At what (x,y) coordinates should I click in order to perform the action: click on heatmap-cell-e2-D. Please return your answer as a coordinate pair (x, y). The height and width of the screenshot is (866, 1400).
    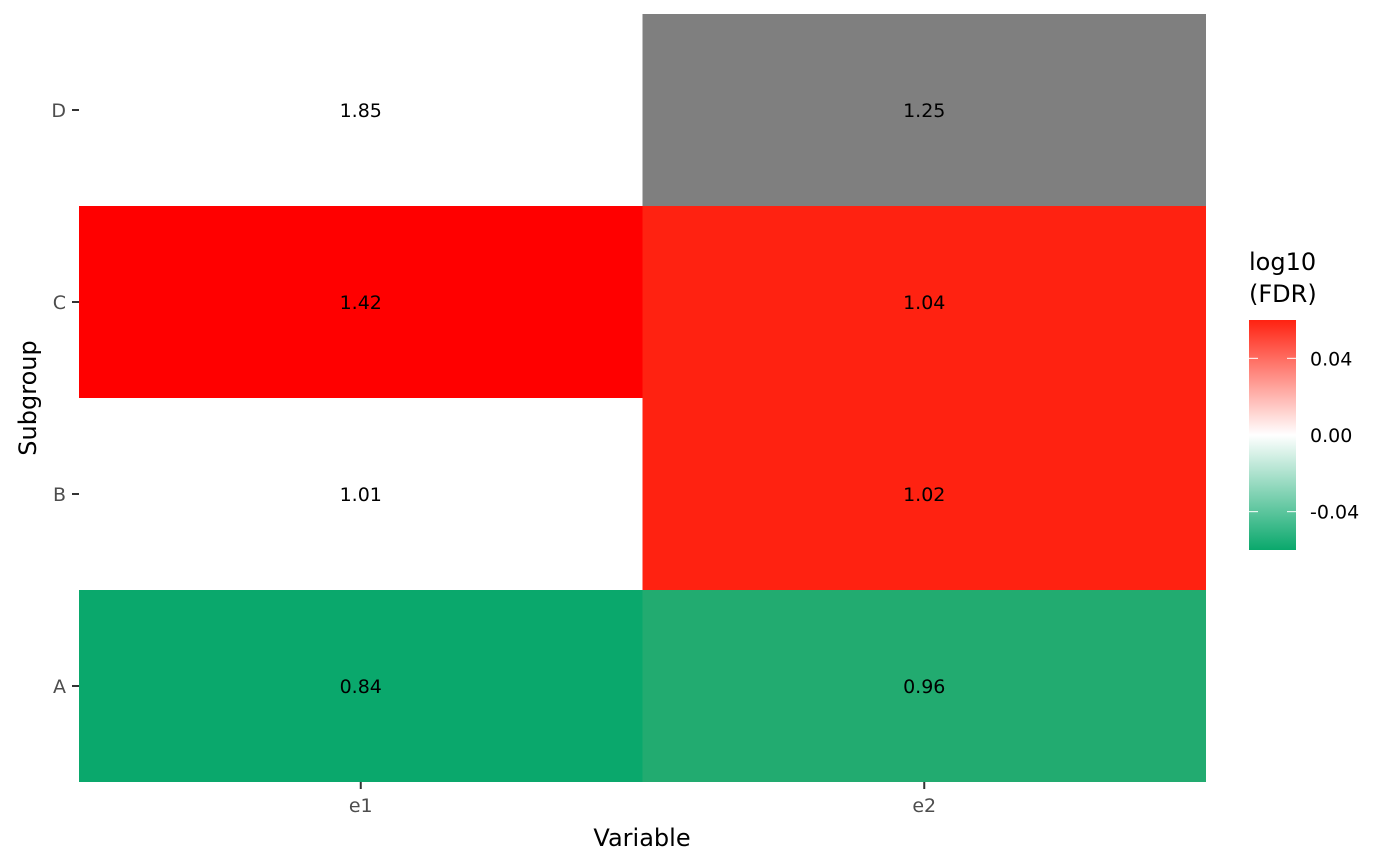
    Looking at the image, I should click on (924, 110).